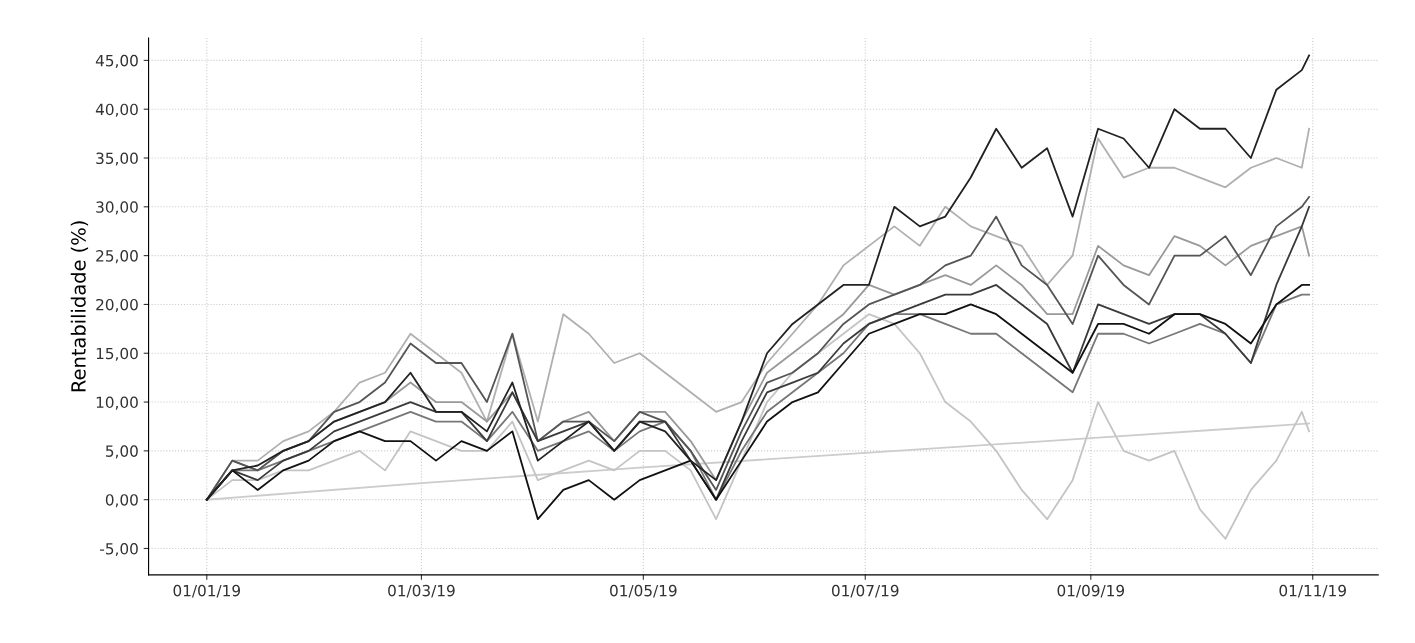  Describe the element at coordinates (79, 306) in the screenshot. I see `y-axis-title: Rentabilidade (%)` at that location.